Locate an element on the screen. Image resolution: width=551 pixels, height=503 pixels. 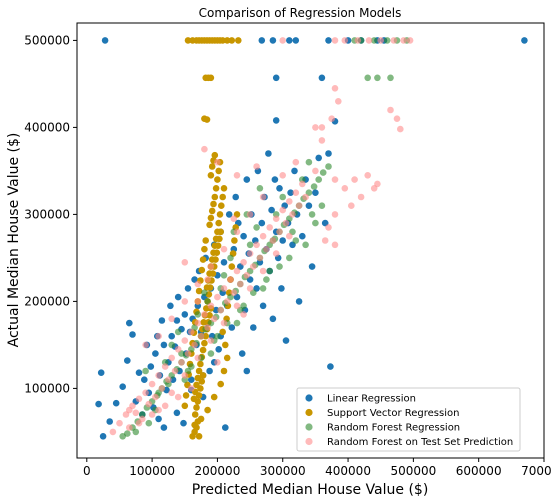
y-tick-label: 500000 is located at coordinates (47, 40).